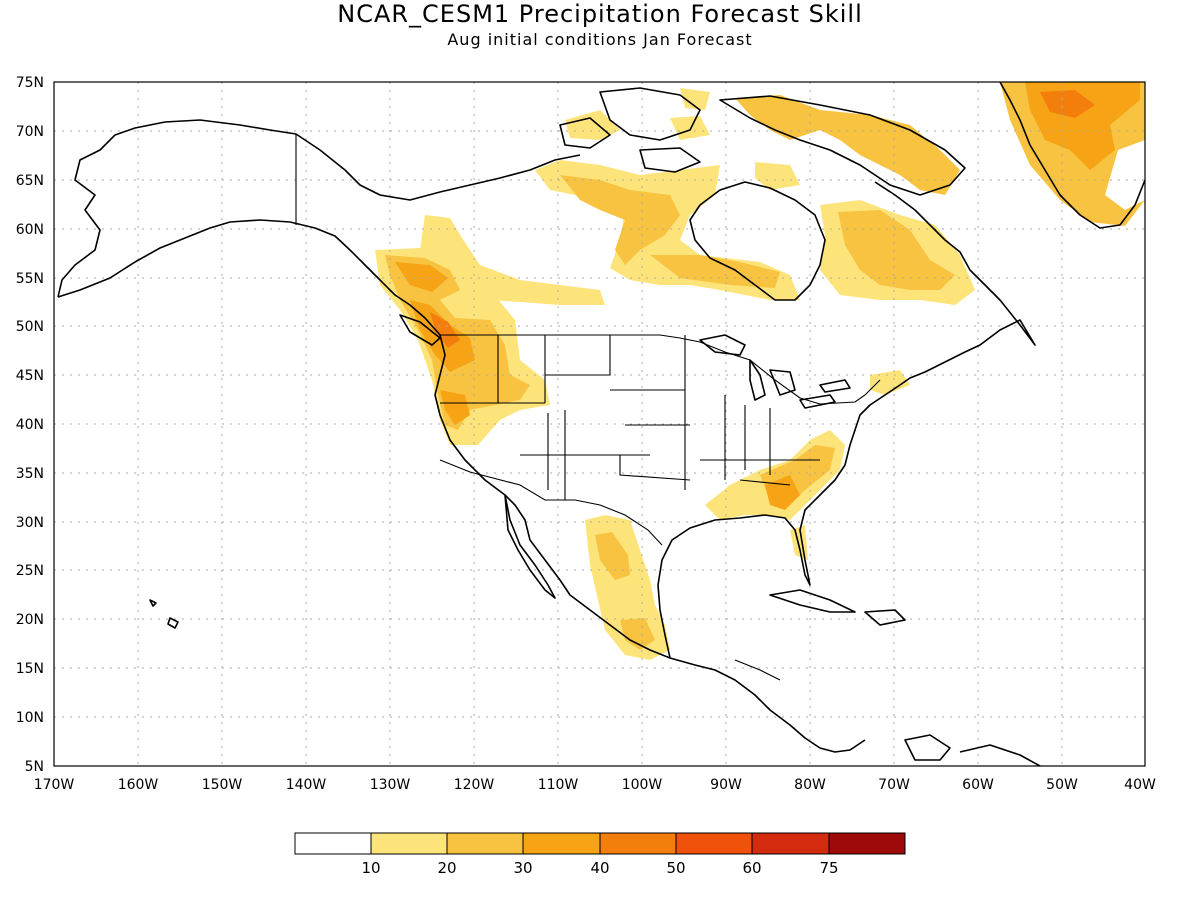 Image resolution: width=1200 pixels, height=900 pixels. Describe the element at coordinates (726, 785) in the screenshot. I see `lon-label: 90W` at that location.